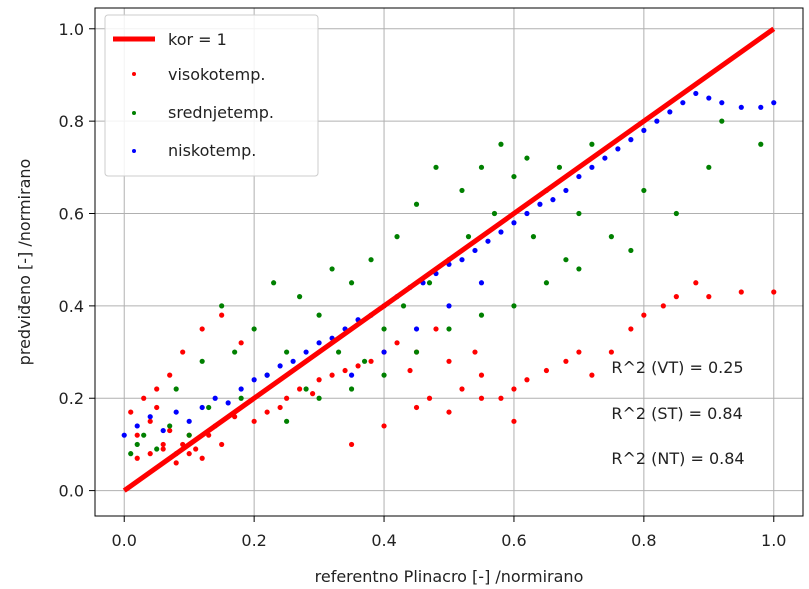 The height and width of the screenshot is (589, 809). What do you see at coordinates (383, 540) in the screenshot?
I see `x-tick-label: 0.4` at bounding box center [383, 540].